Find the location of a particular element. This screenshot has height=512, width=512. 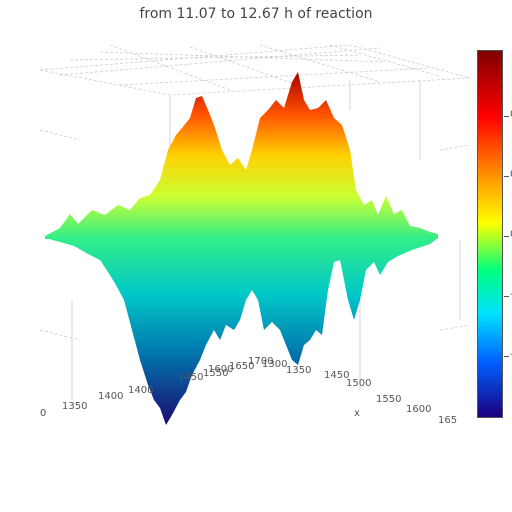

x-tick-front: 1350 is located at coordinates (74, 406).